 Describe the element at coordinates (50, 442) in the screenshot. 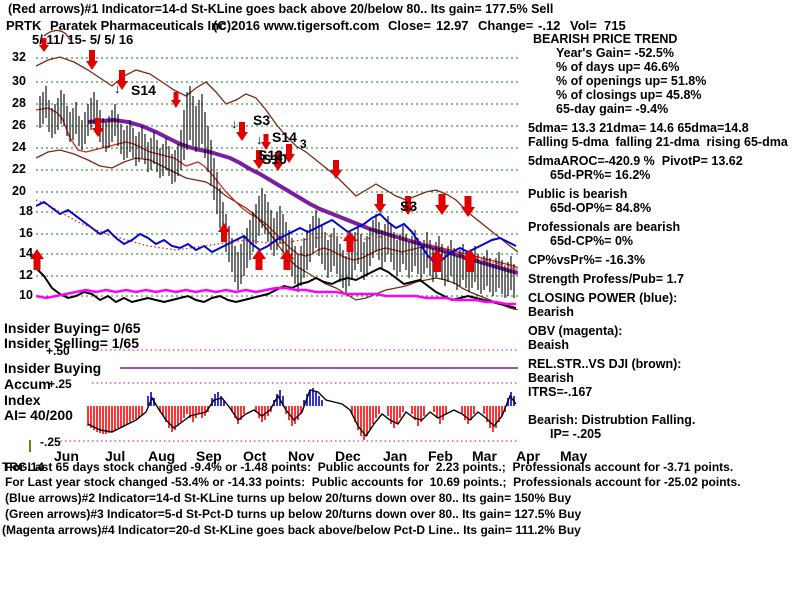

I see `level-label-minus-25: -.25` at that location.